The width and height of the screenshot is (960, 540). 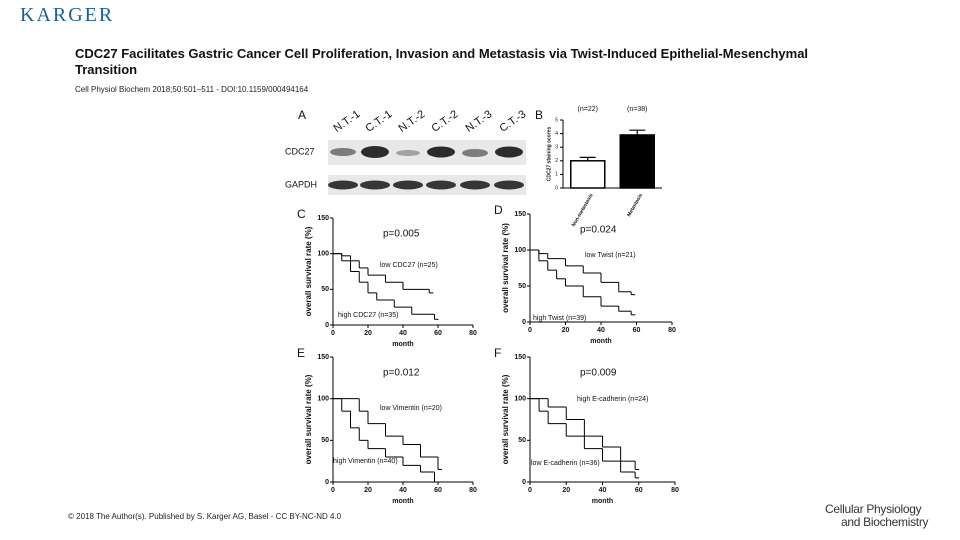 What do you see at coordinates (612, 399) in the screenshot?
I see `series-label: high E-cadherin (n=24)` at bounding box center [612, 399].